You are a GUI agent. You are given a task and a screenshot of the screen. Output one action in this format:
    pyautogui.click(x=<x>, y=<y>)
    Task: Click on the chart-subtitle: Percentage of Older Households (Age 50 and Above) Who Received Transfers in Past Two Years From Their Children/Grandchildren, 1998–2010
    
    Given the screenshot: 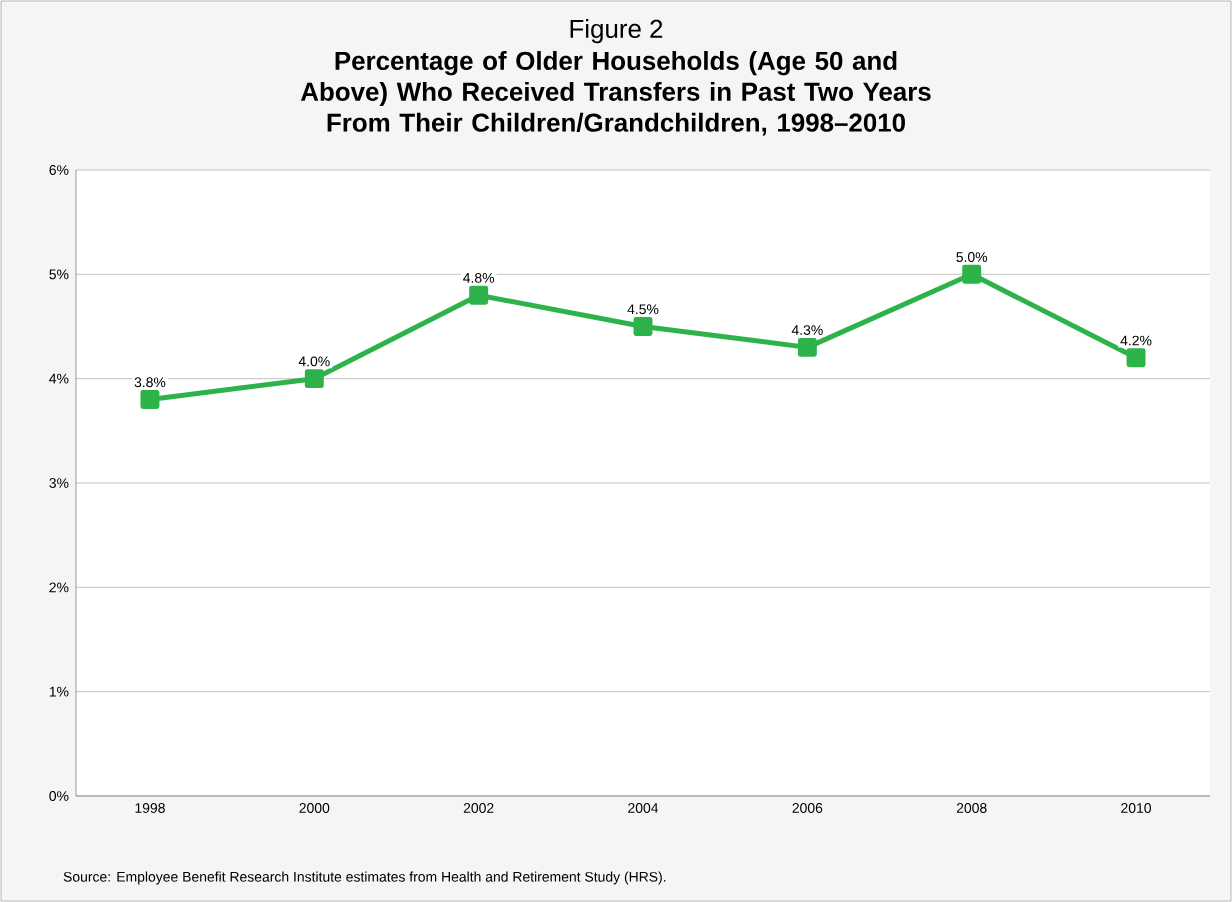 What is the action you would take?
    pyautogui.click(x=615, y=93)
    